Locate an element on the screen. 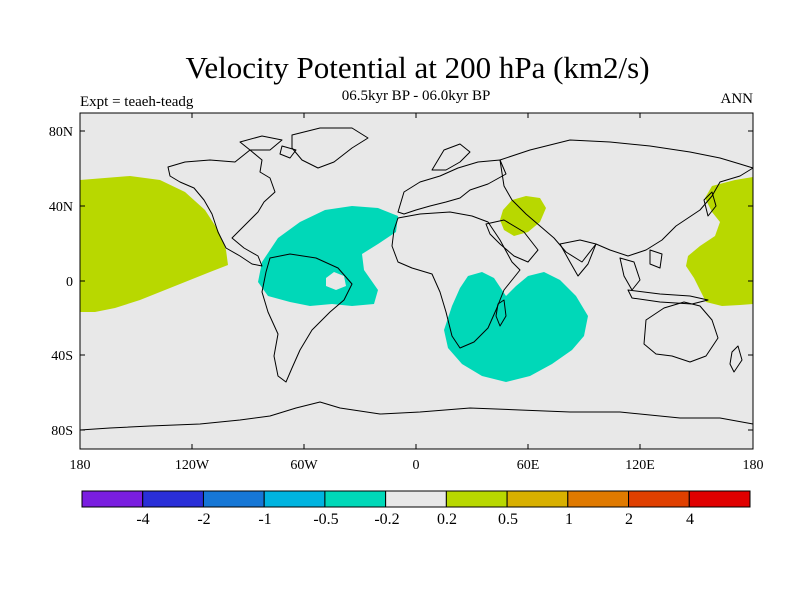 This screenshot has width=800, height=600. coast-scandinavia is located at coordinates (451, 157).